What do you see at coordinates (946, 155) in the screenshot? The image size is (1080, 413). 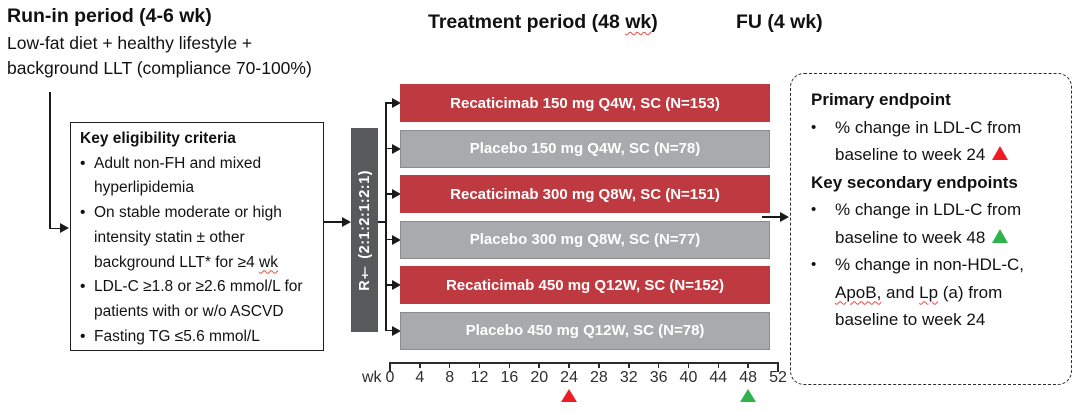 I see `primary-endpoint-line-2: baseline to week 24` at bounding box center [946, 155].